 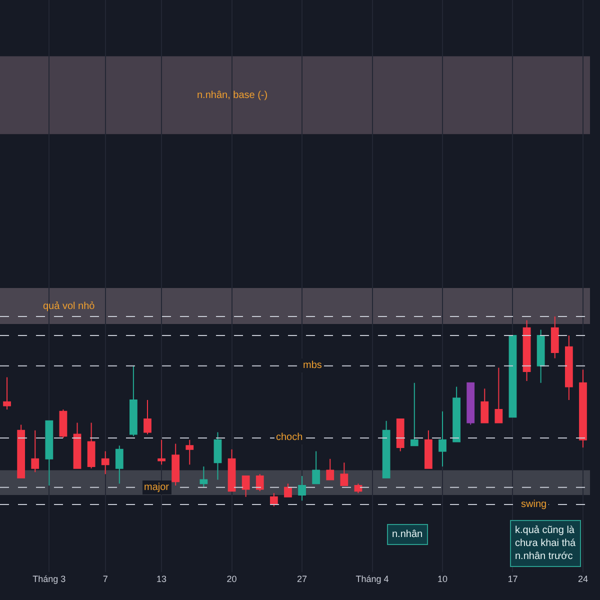 What do you see at coordinates (442, 579) in the screenshot?
I see `x-tick-label: 10` at bounding box center [442, 579].